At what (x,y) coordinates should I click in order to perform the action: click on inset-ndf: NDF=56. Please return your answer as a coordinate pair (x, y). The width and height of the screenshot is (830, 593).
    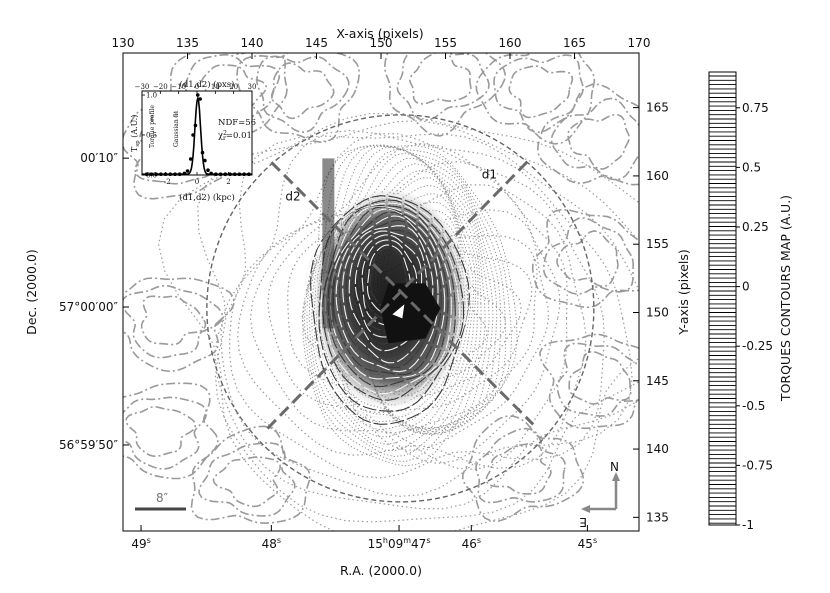
    Looking at the image, I should click on (237, 123).